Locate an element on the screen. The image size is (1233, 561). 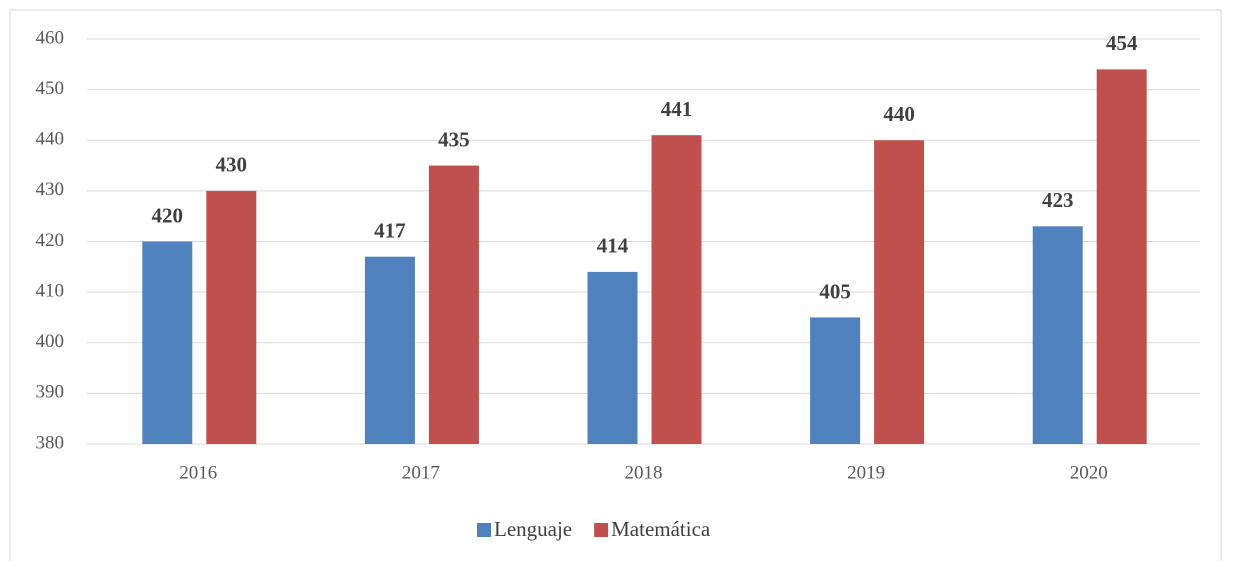
value-label: 414 is located at coordinates (613, 246).